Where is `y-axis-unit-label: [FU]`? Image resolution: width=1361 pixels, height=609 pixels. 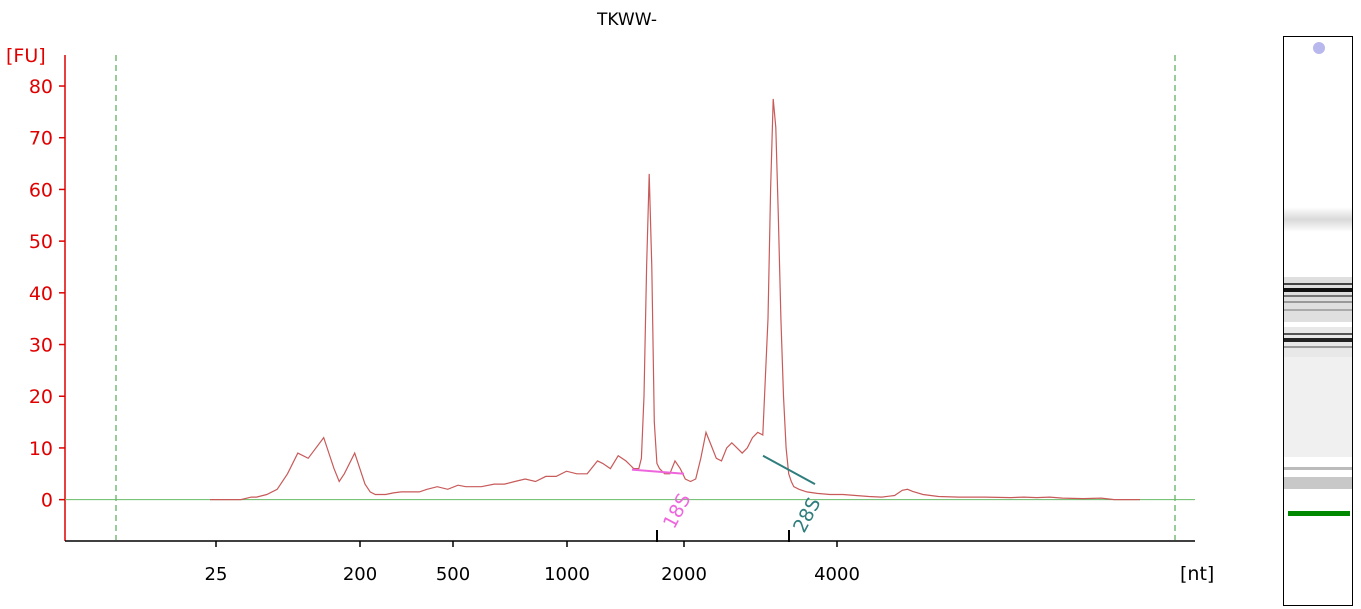
y-axis-unit-label: [FU] is located at coordinates (26, 56).